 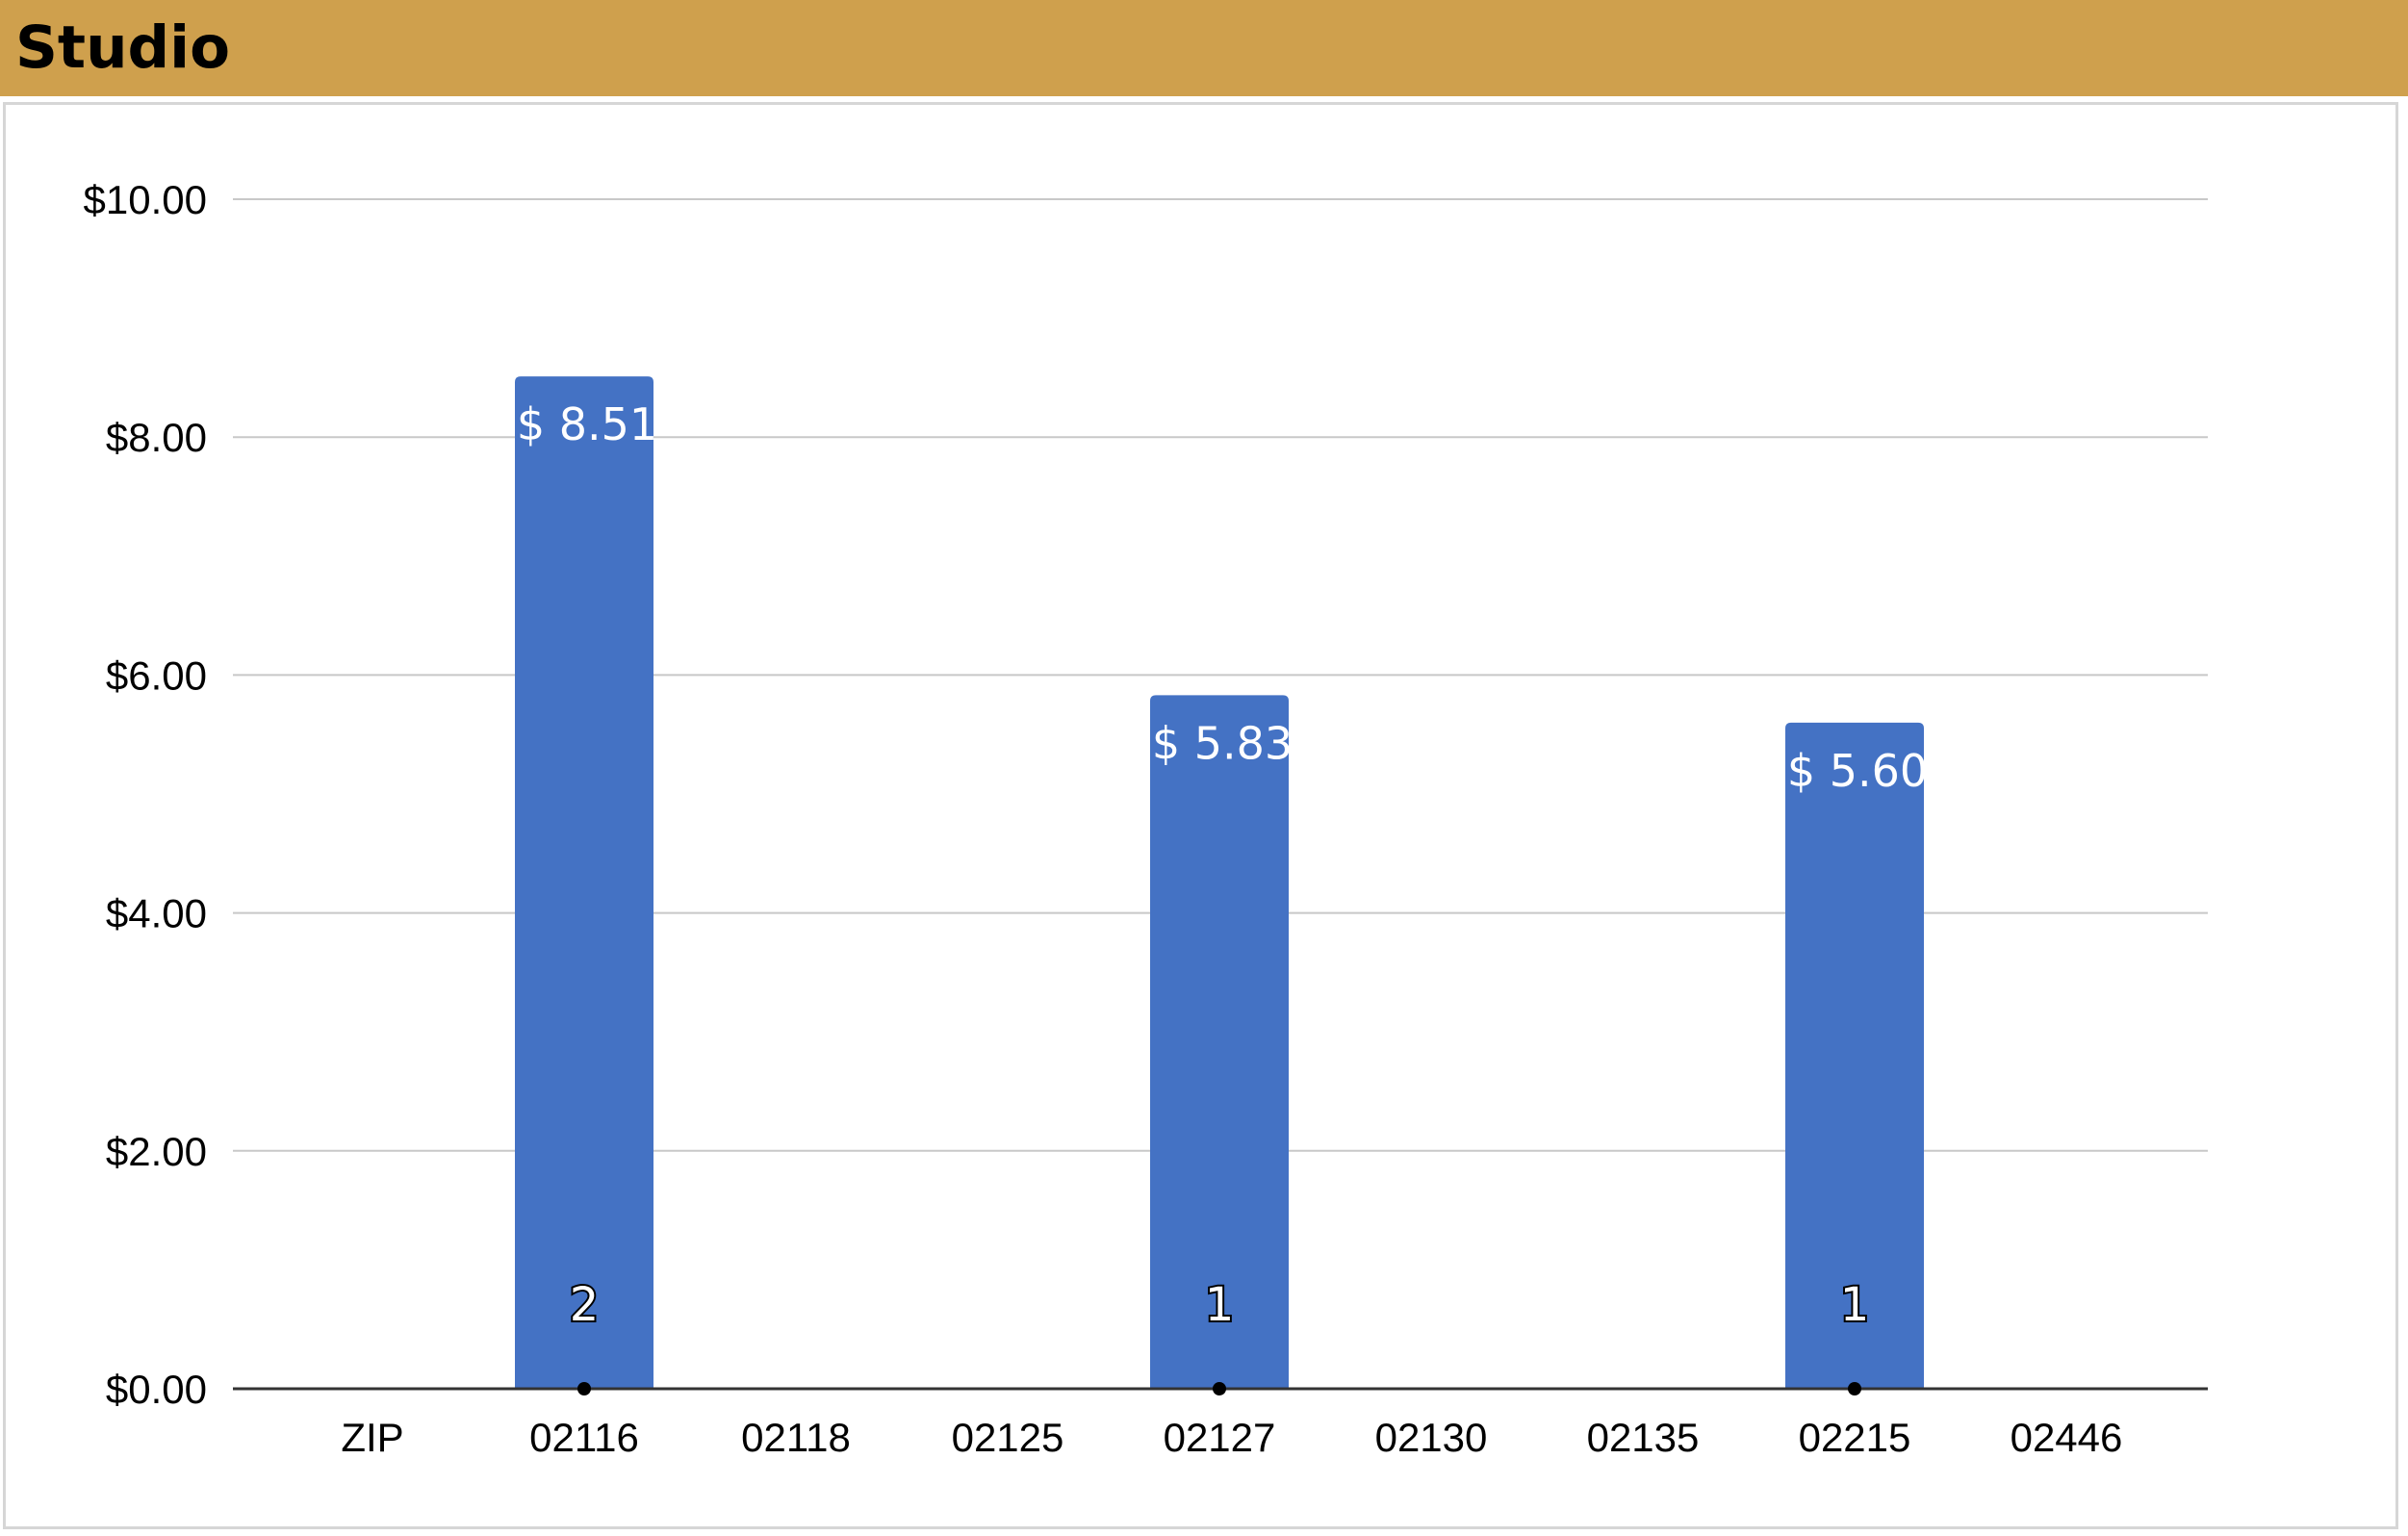 I want to click on chart-header-title: Studio, so click(x=123, y=47).